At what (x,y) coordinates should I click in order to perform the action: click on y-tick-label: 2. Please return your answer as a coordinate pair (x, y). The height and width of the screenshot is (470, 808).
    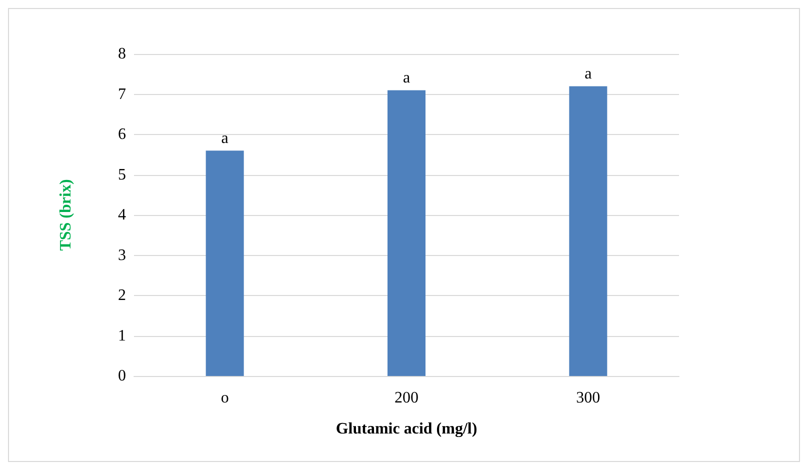
    Looking at the image, I should click on (122, 295).